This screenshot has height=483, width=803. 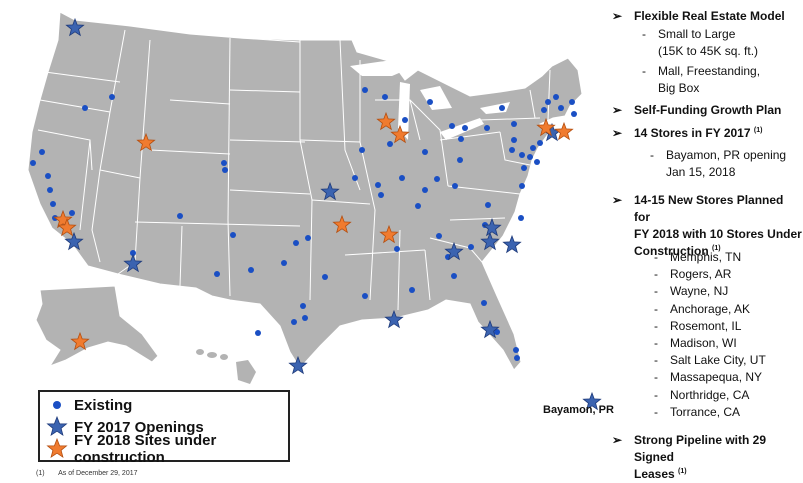 I want to click on footnote-text: As of December 29, 2017, so click(x=98, y=473).